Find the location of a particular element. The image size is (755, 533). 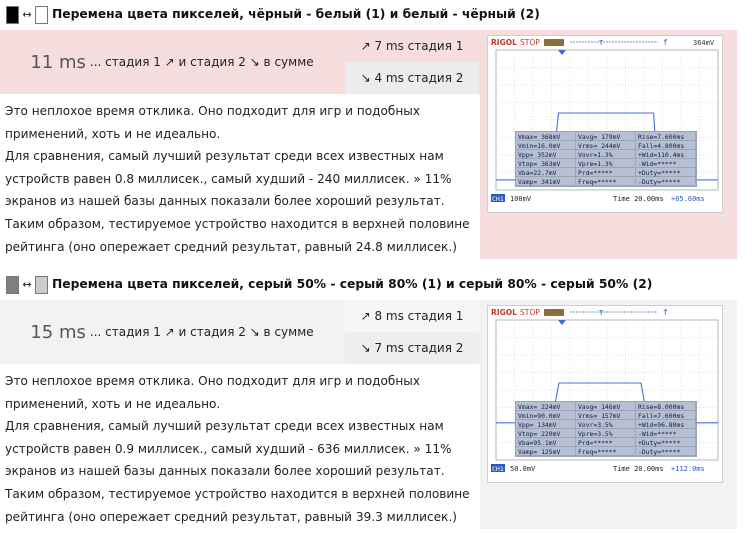

measurement-value: Vavg= 179mV is located at coordinates (599, 137).